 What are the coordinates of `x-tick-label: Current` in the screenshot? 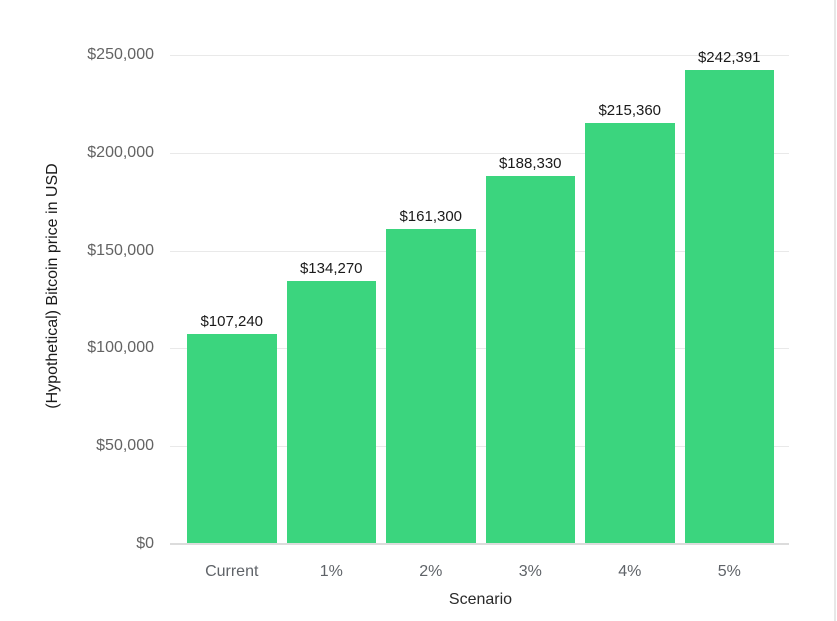 It's located at (232, 571).